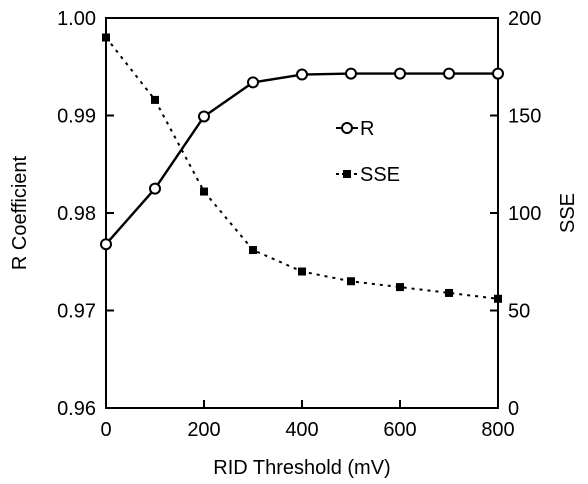 The height and width of the screenshot is (484, 588). What do you see at coordinates (399, 430) in the screenshot?
I see `x-tick-label: 600` at bounding box center [399, 430].